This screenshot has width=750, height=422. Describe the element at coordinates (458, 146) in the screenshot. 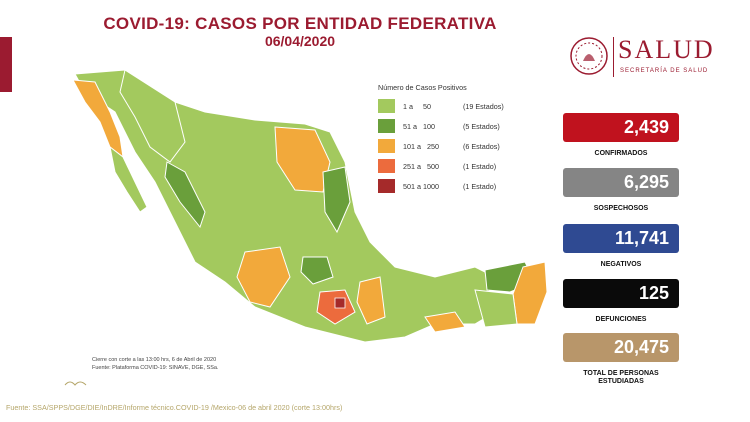

I see `legend-item: 101 a 250 (6 Estados)` at that location.